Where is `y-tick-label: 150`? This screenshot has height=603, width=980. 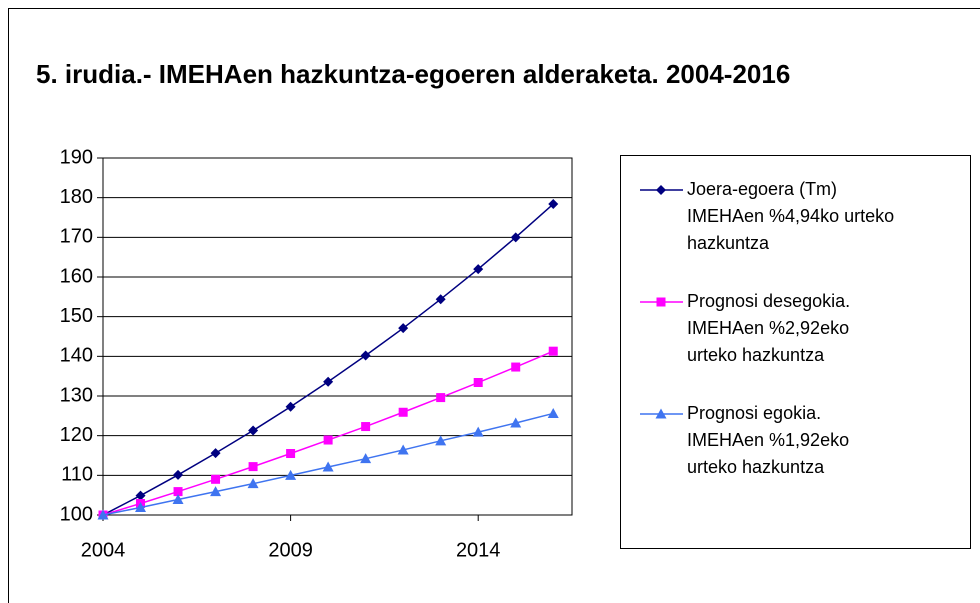
y-tick-label: 150 is located at coordinates (76, 316).